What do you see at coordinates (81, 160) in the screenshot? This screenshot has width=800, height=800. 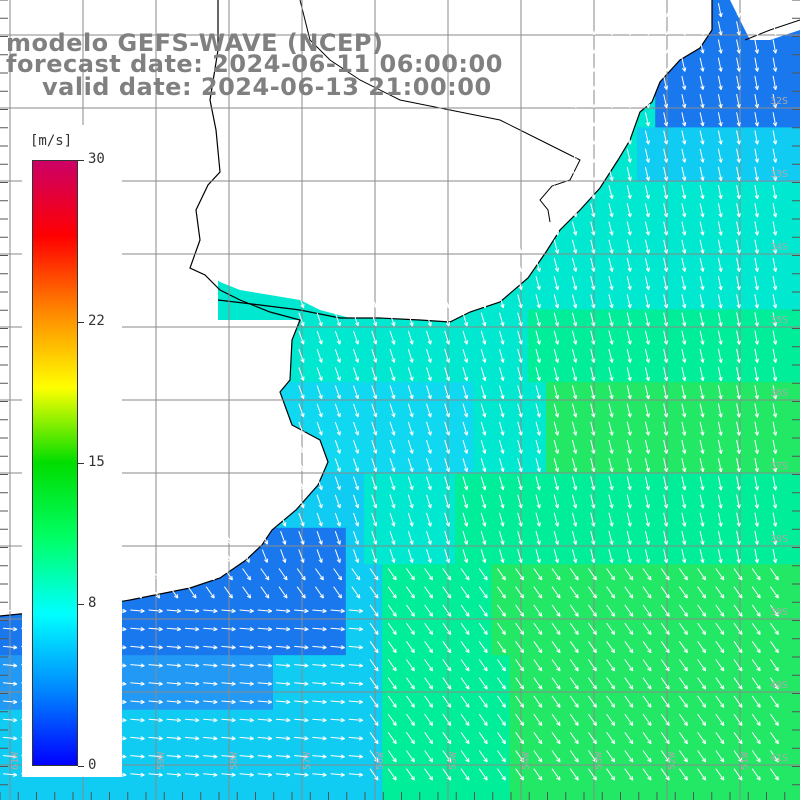 I see `colorbar-tick` at bounding box center [81, 160].